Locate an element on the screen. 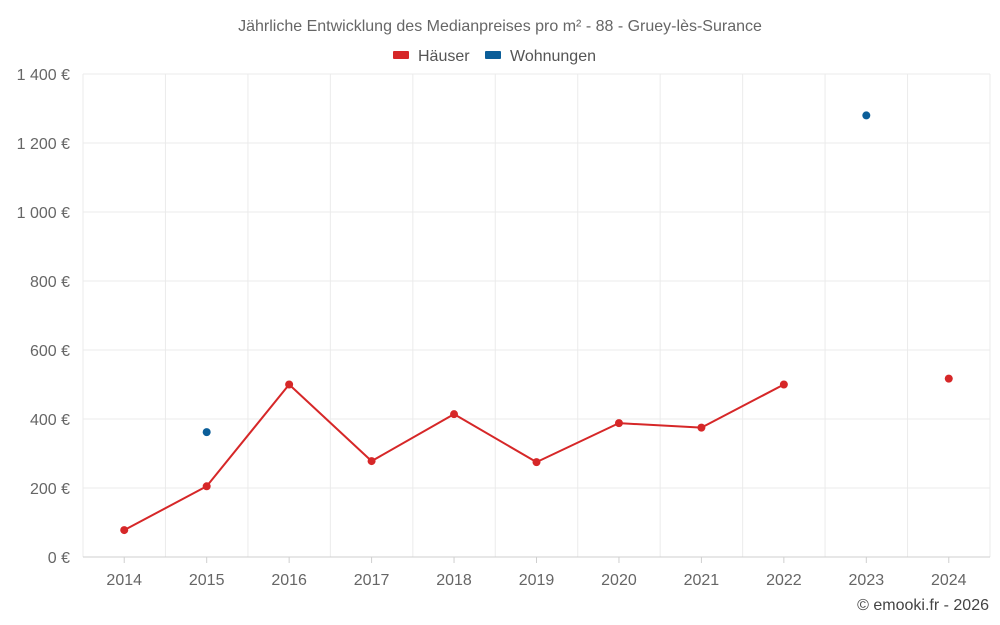  x-tick-label: 2016 is located at coordinates (289, 580).